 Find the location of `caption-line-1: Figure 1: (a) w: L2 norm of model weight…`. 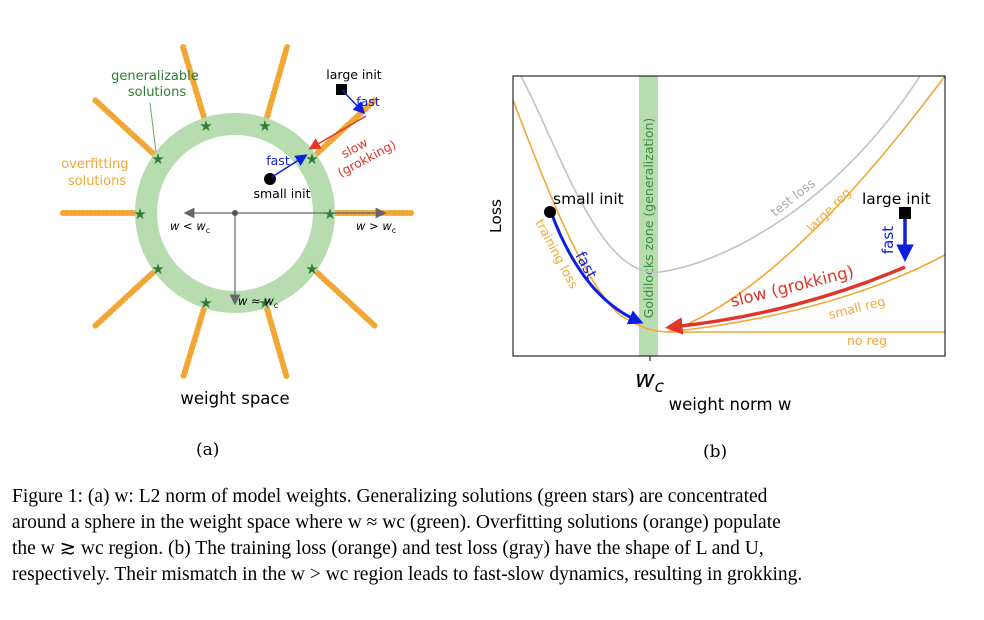

caption-line-1: Figure 1: (a) w: L2 norm of model weight… is located at coordinates (390, 496).